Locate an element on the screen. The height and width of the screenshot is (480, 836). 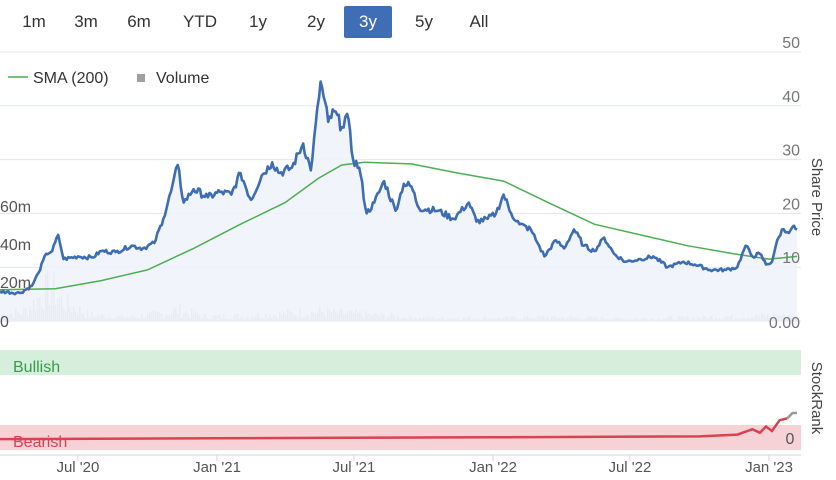
volume-y-tick: 20m is located at coordinates (15, 283).